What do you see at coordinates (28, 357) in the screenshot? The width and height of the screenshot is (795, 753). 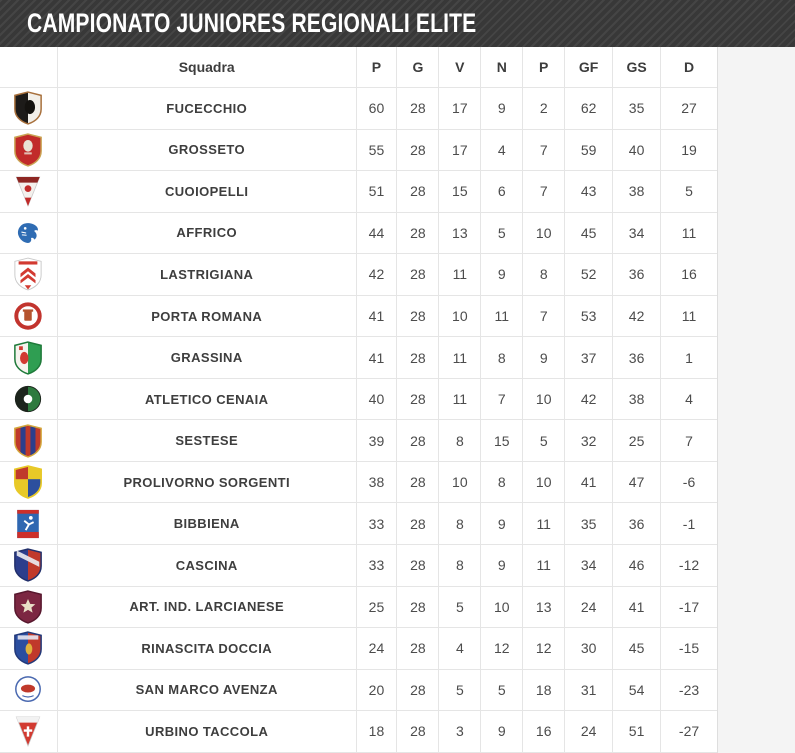 I see `grassina-crest-icon` at bounding box center [28, 357].